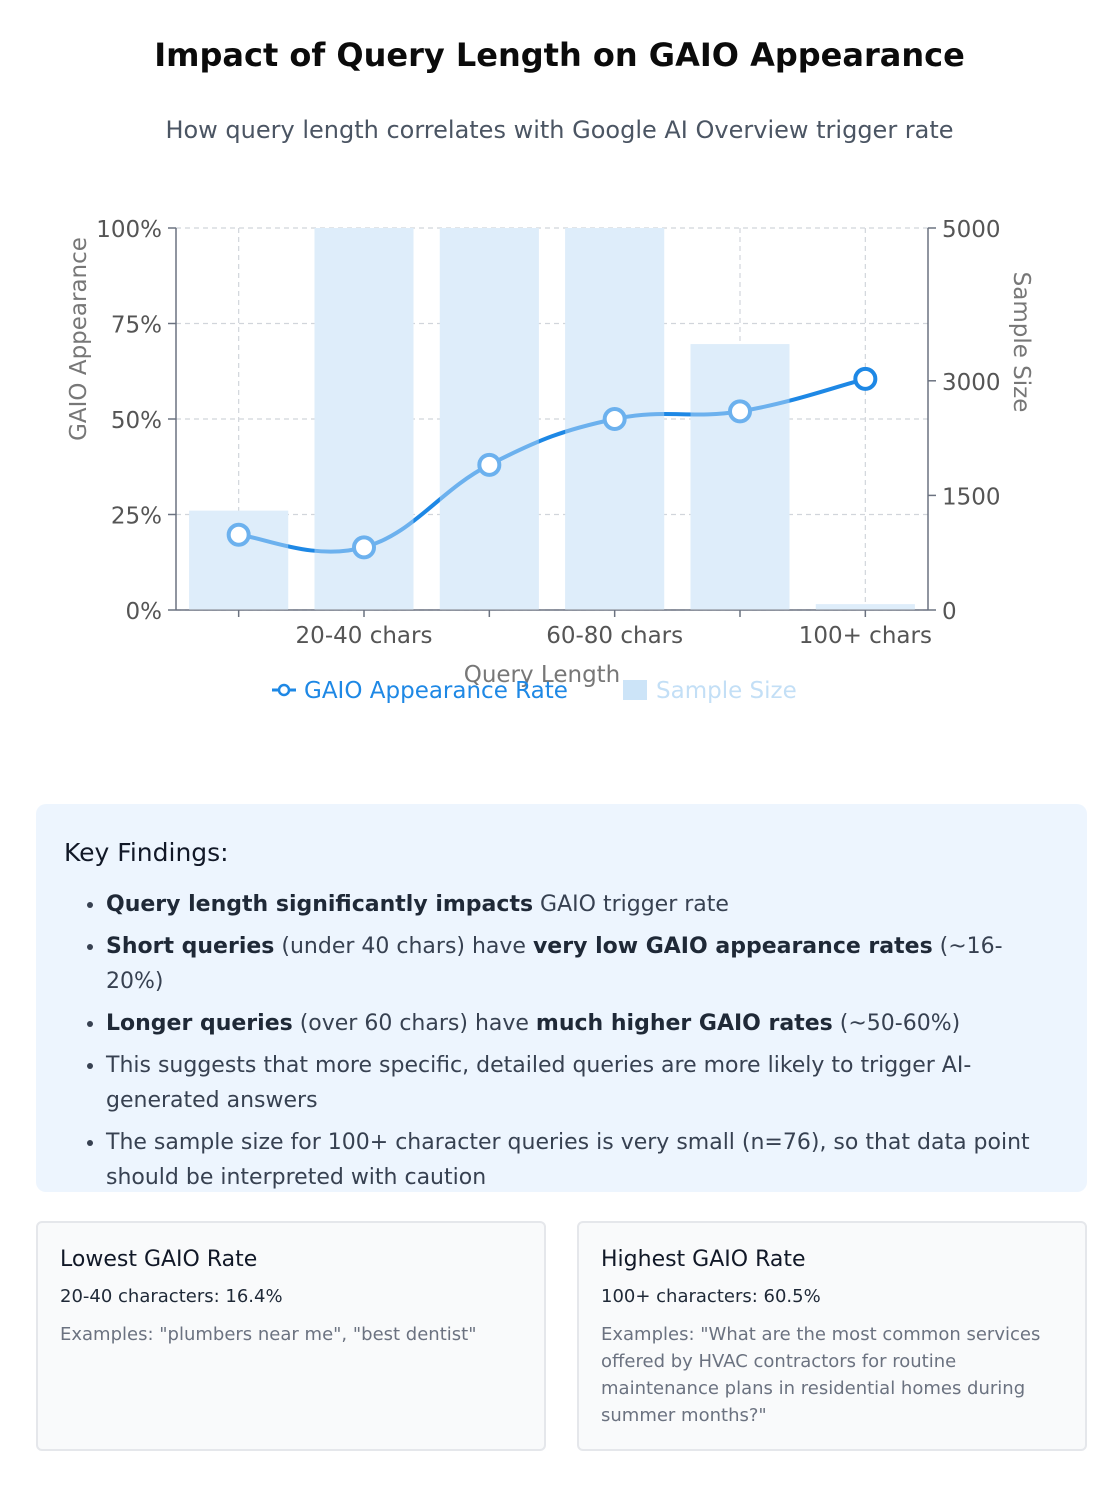 This screenshot has width=1119, height=1489. I want to click on x-tick-label: 20-40 chars, so click(364, 636).